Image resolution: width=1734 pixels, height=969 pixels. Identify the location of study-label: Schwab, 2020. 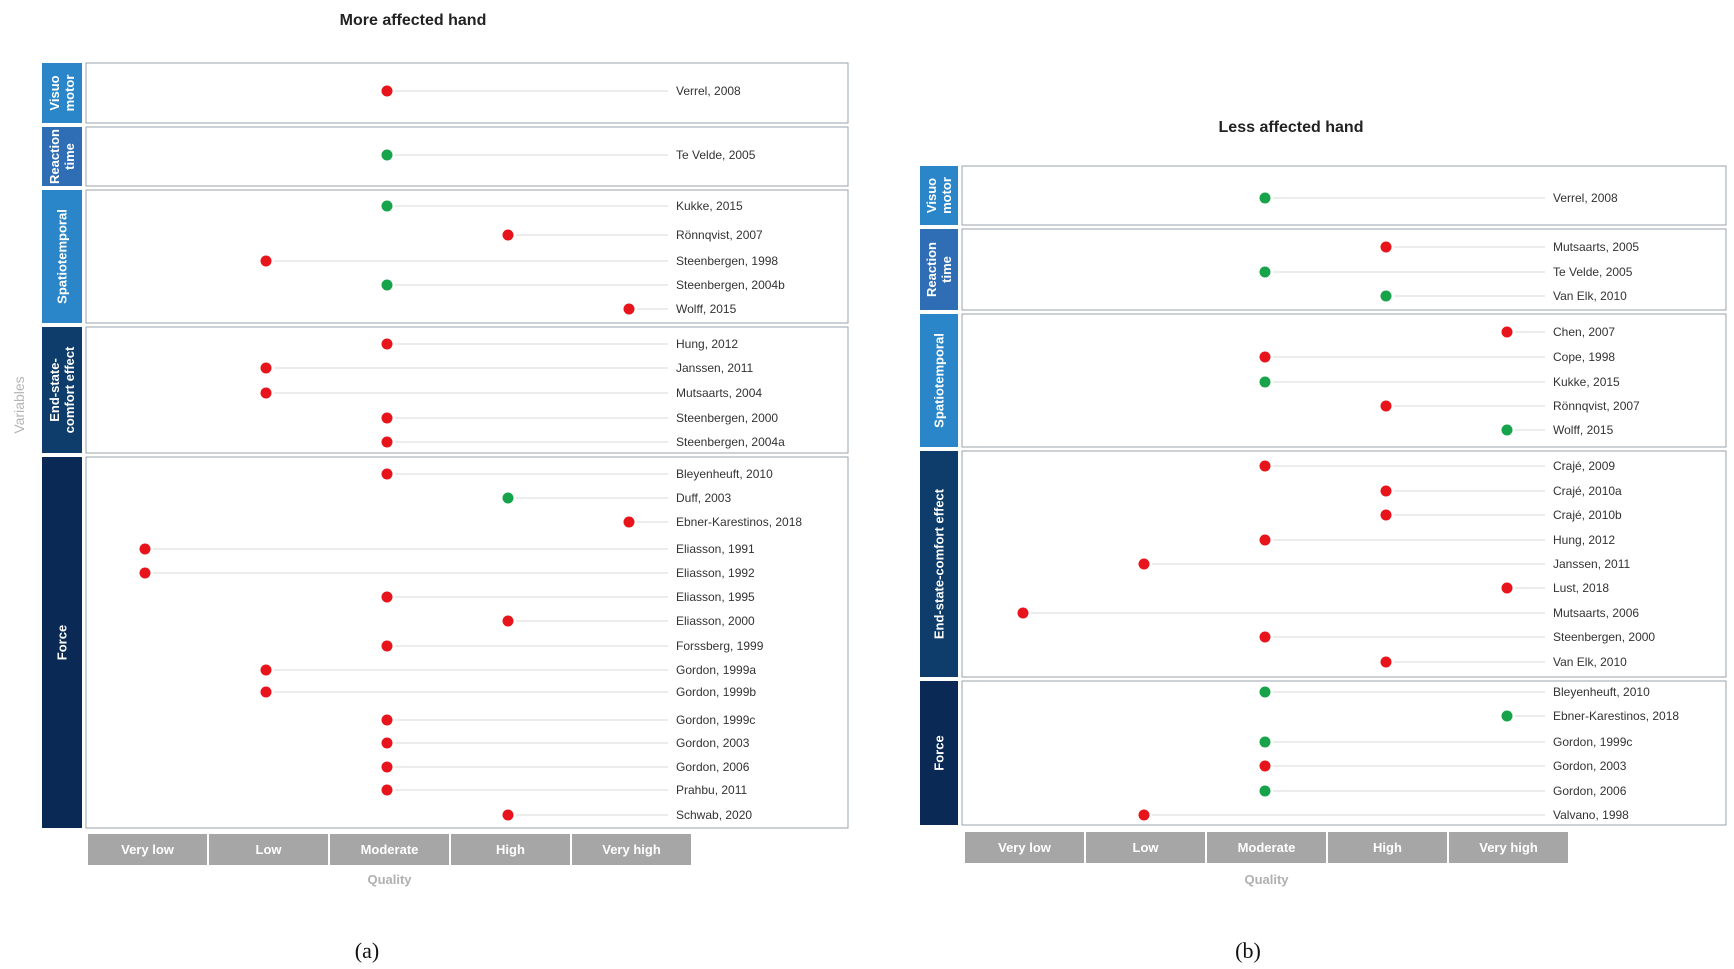
(714, 815).